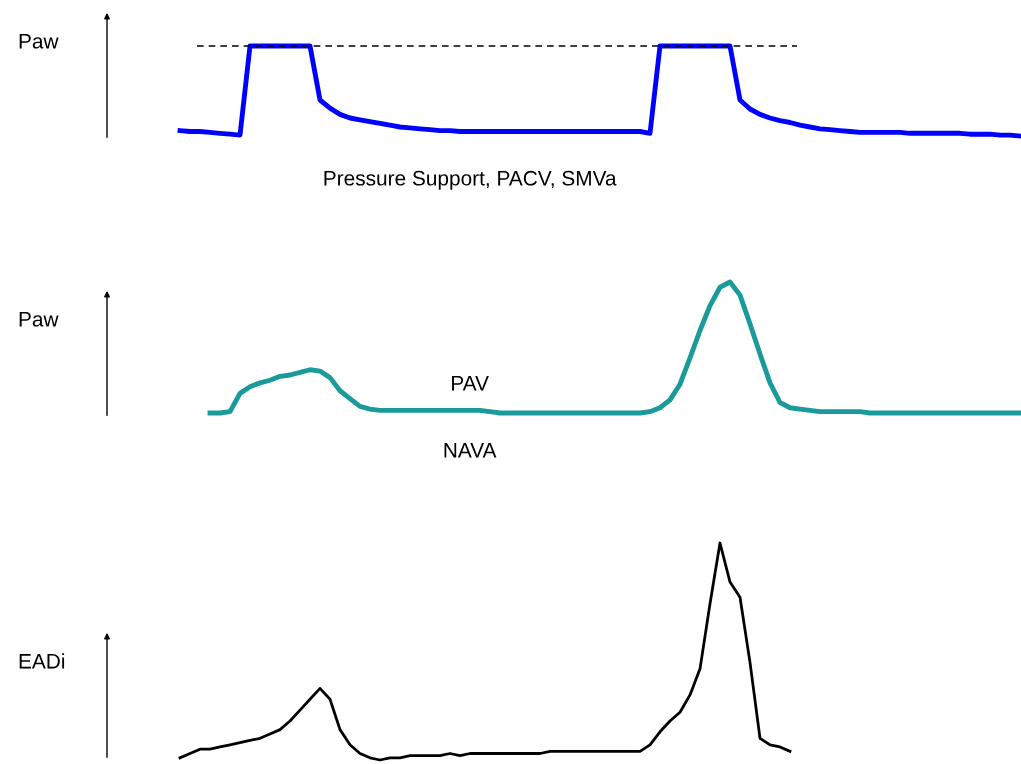  Describe the element at coordinates (470, 450) in the screenshot. I see `text: NAVA` at that location.